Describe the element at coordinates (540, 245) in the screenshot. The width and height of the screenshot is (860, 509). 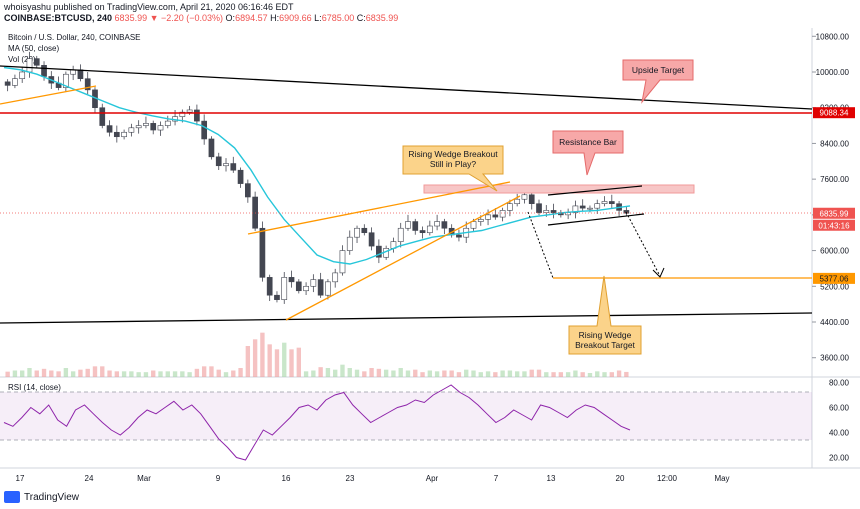
I see `projection-left` at that location.